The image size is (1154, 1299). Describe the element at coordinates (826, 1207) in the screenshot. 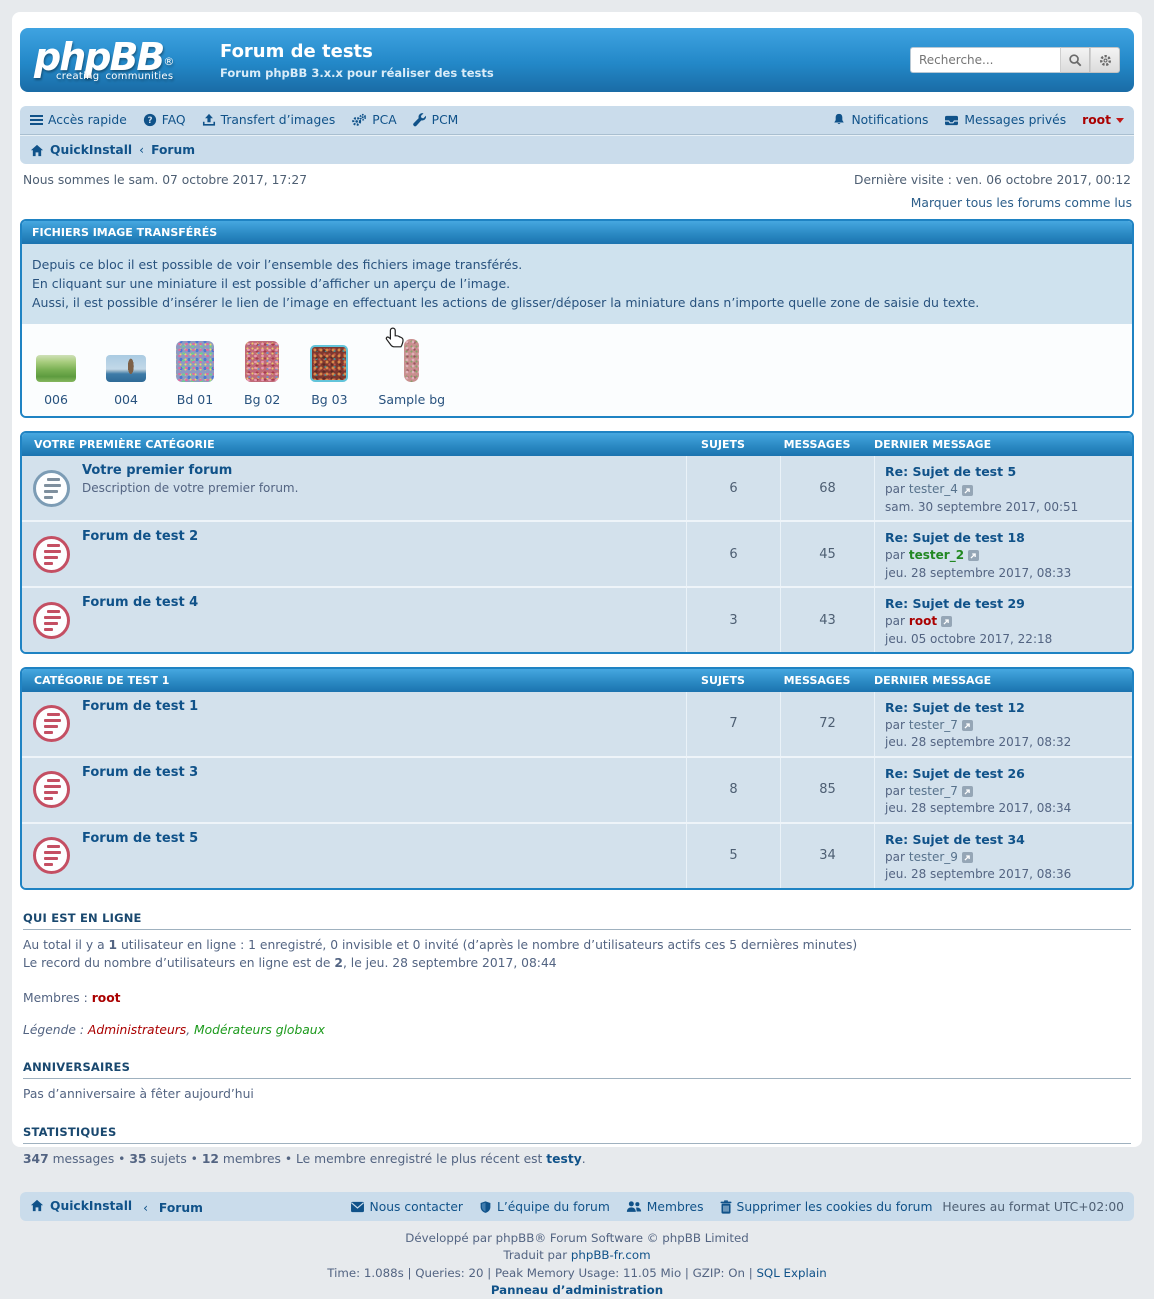

I see `footer-delete-cookies-link: Supprimer les cookies du forum` at that location.